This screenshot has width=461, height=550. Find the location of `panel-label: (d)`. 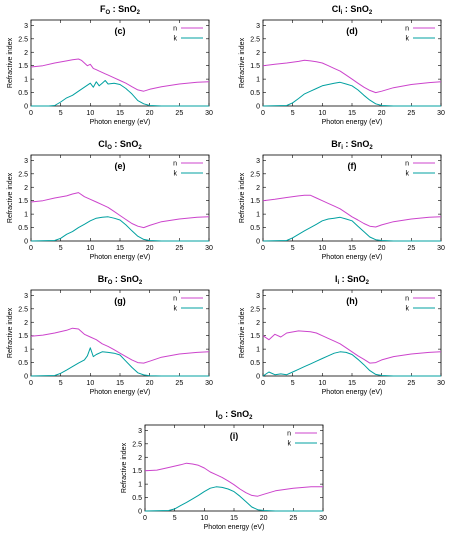

panel-label: (d) is located at coordinates (352, 31).